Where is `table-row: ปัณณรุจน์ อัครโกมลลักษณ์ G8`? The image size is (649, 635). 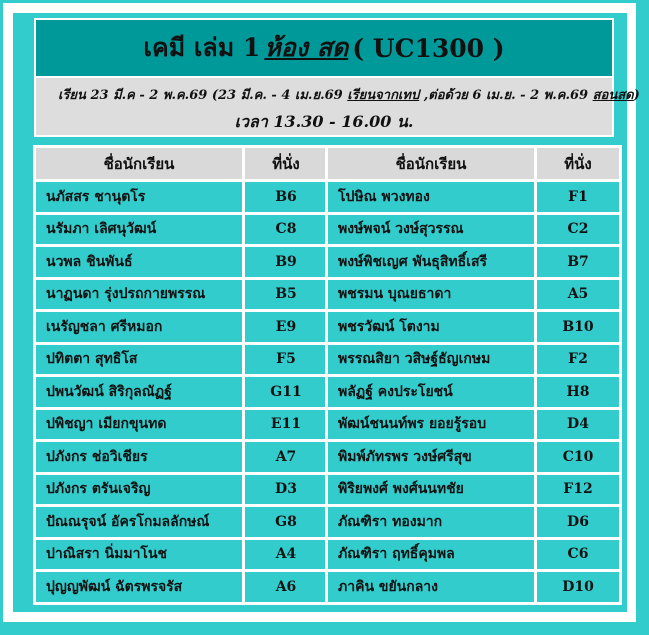 table-row: ปัณณรุจน์ อัครโกมลลักษณ์ G8 is located at coordinates (181, 522).